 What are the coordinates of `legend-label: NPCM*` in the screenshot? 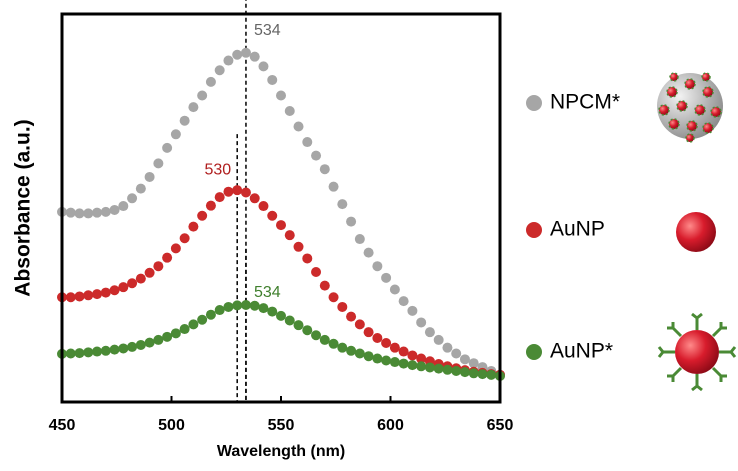 It's located at (585, 102).